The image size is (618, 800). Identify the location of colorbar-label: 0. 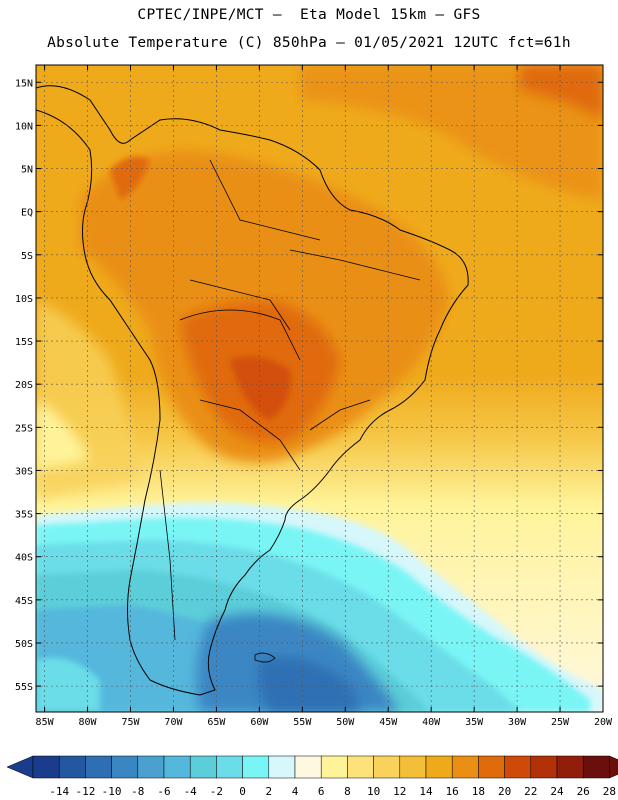
(242, 791).